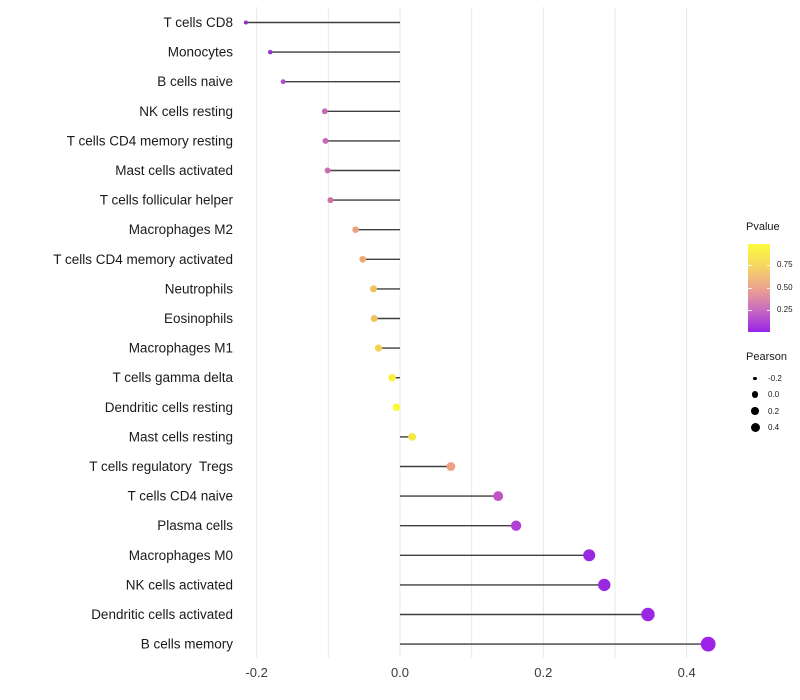 The width and height of the screenshot is (800, 700). I want to click on pearson-legend-entry: 0.2, so click(773, 411).